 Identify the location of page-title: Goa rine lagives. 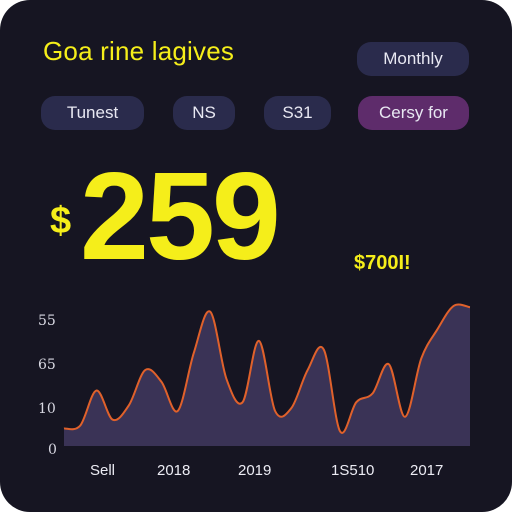
(139, 51).